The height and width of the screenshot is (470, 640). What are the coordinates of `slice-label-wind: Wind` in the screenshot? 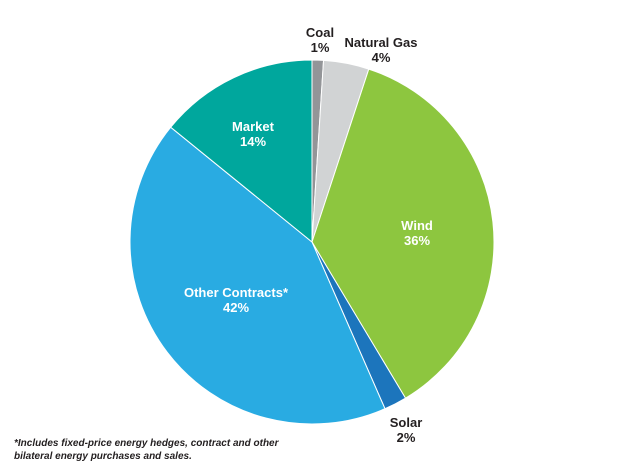 It's located at (417, 225).